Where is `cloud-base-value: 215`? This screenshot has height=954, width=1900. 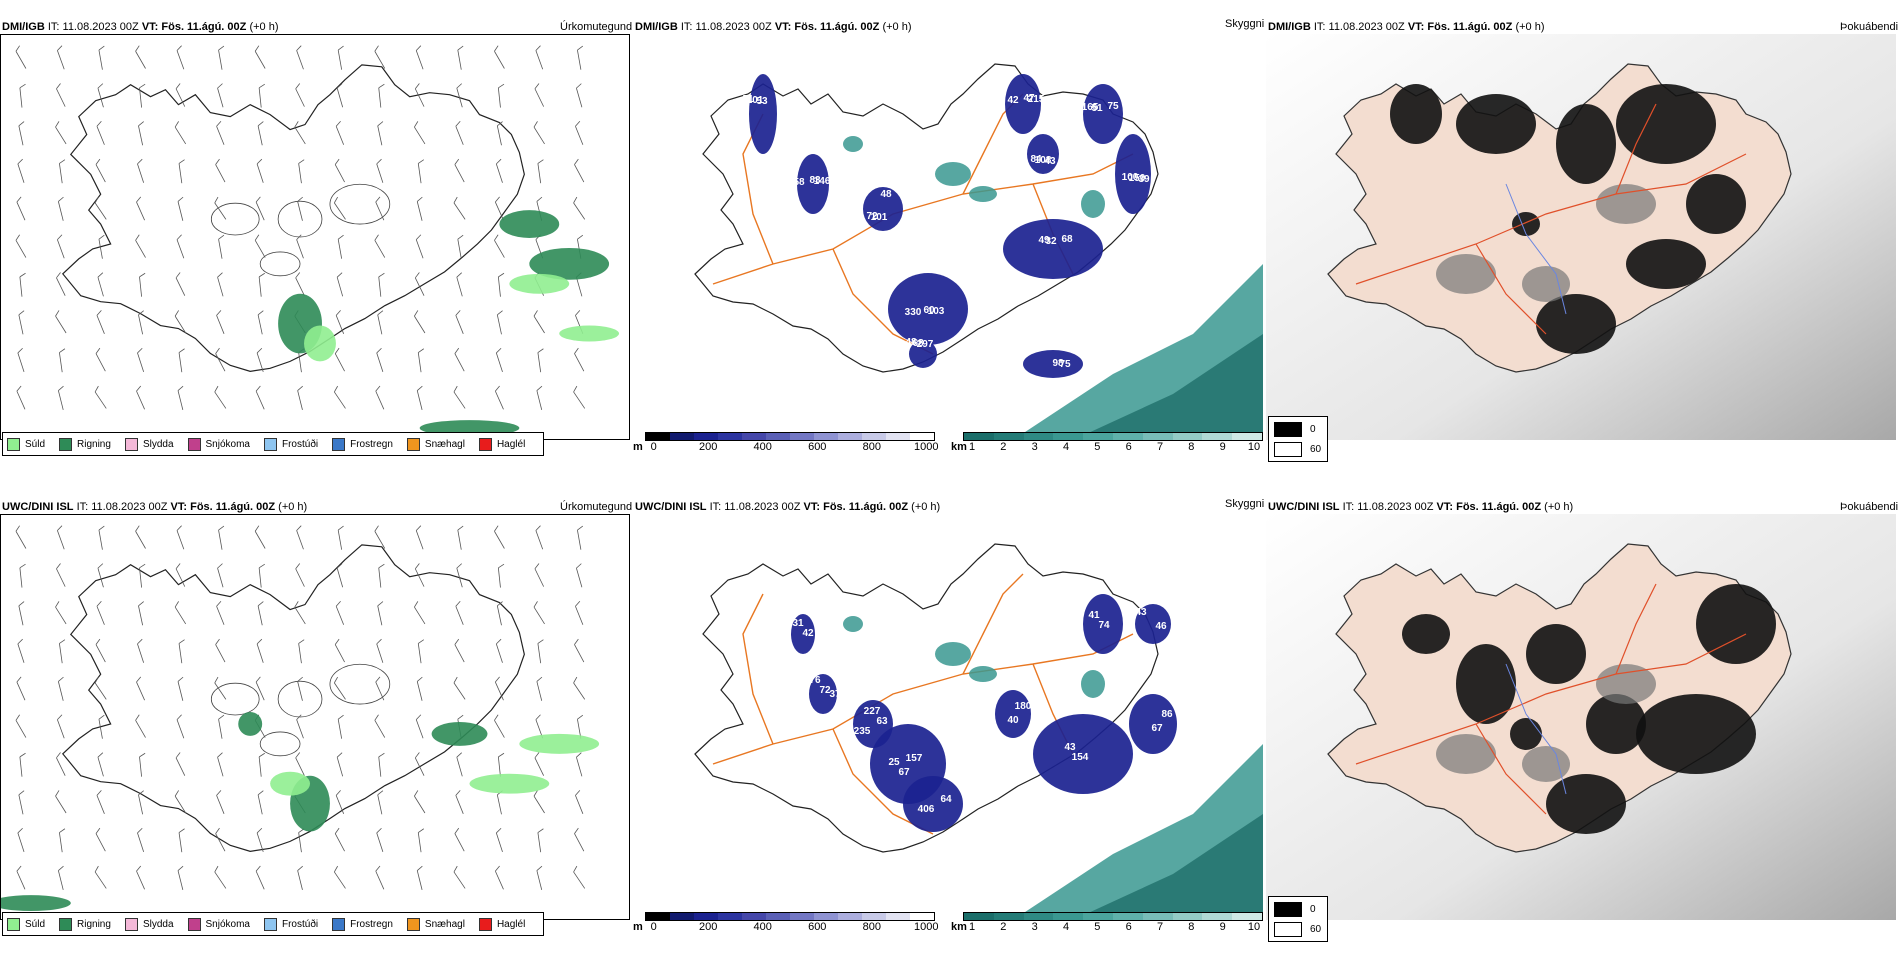 cloud-base-value: 215 is located at coordinates (1036, 99).